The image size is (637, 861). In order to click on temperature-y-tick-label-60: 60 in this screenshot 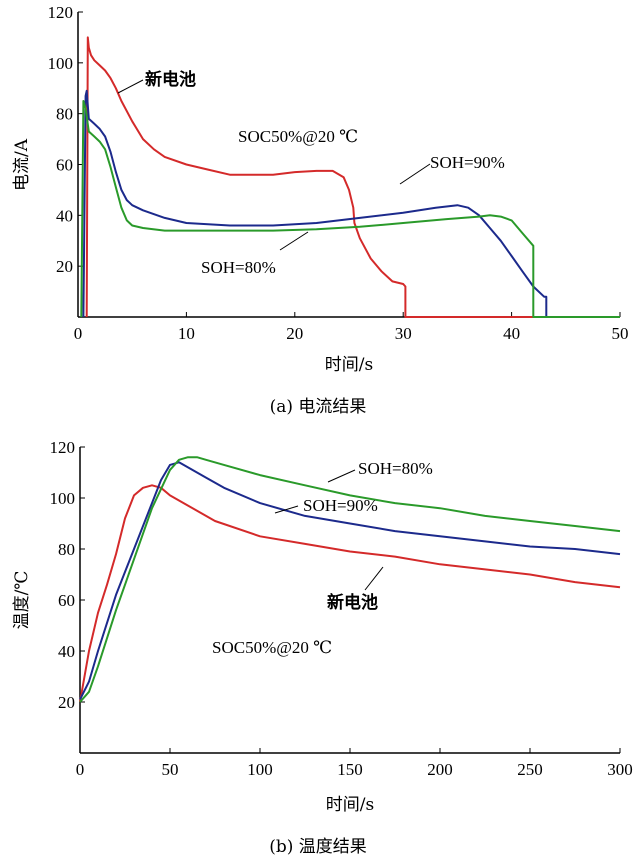, I will do `click(66, 600)`.